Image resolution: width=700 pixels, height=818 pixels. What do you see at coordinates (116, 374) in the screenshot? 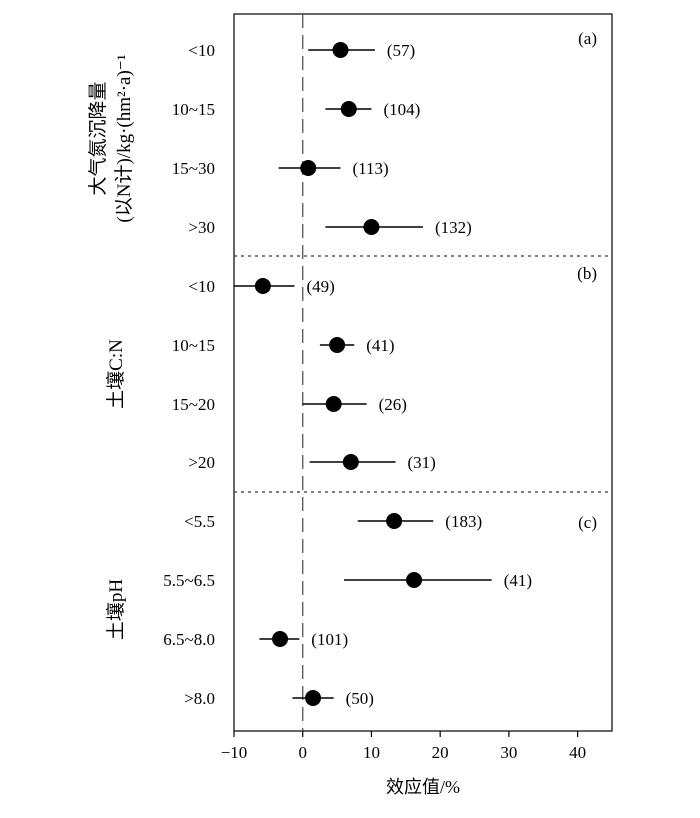
I see `group-title: 土壤C:N` at bounding box center [116, 374].